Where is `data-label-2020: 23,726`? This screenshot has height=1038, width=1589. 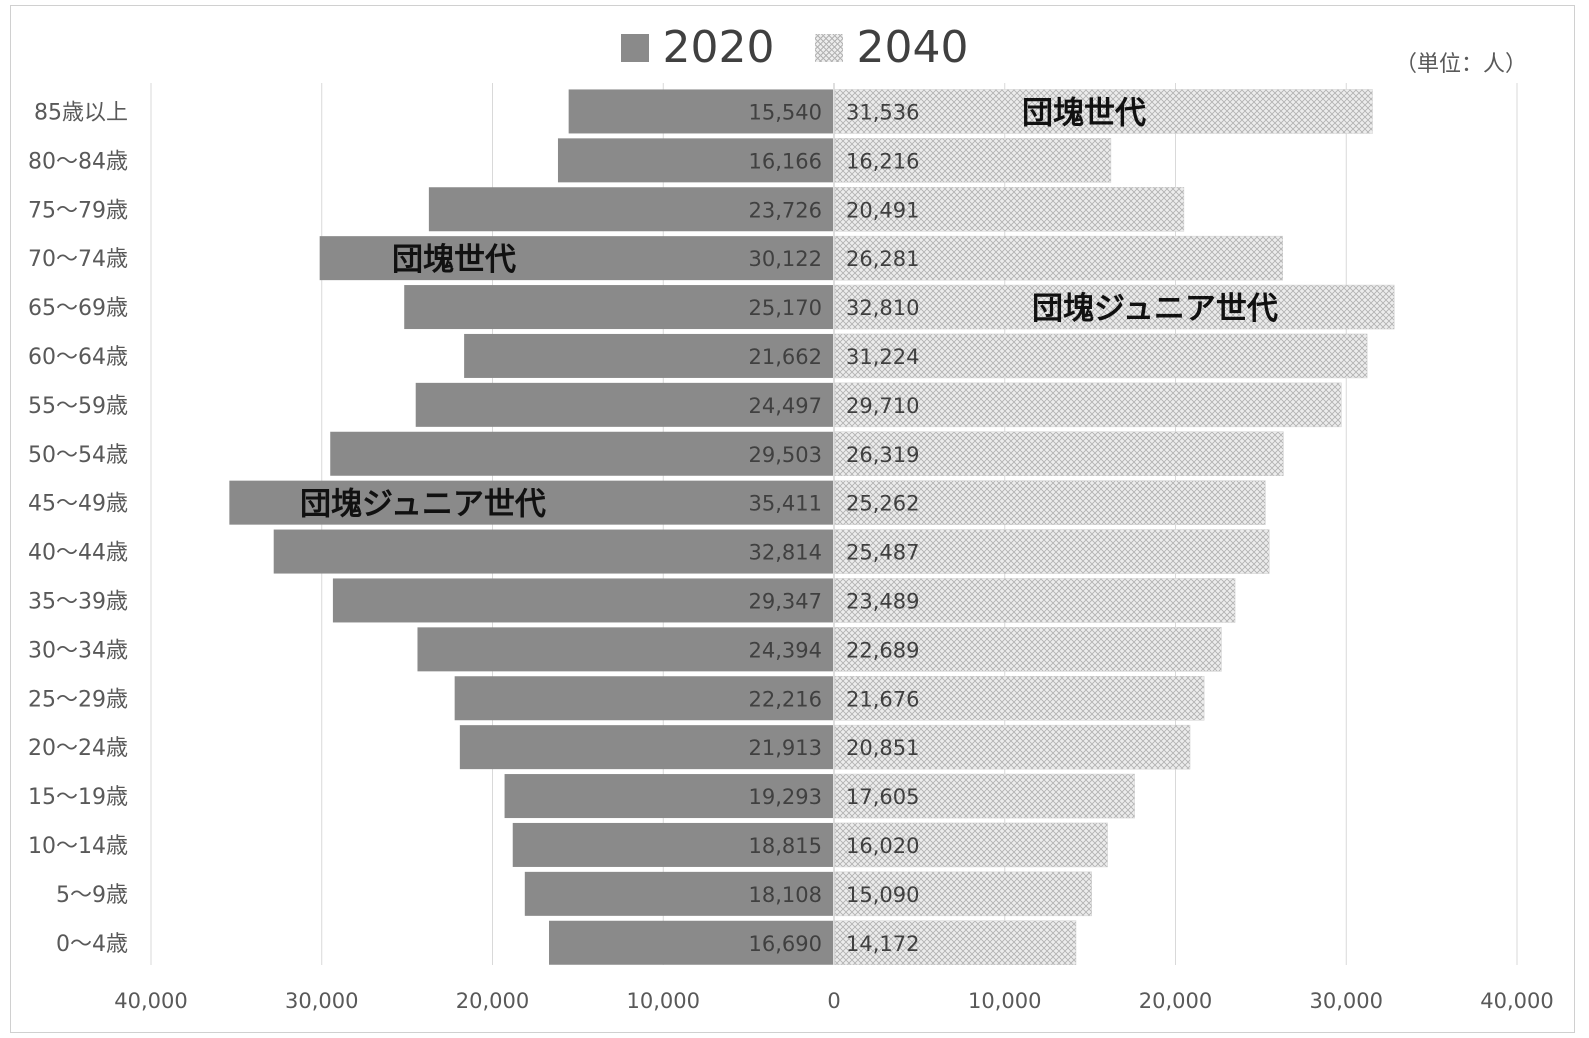 data-label-2020: 23,726 is located at coordinates (785, 210).